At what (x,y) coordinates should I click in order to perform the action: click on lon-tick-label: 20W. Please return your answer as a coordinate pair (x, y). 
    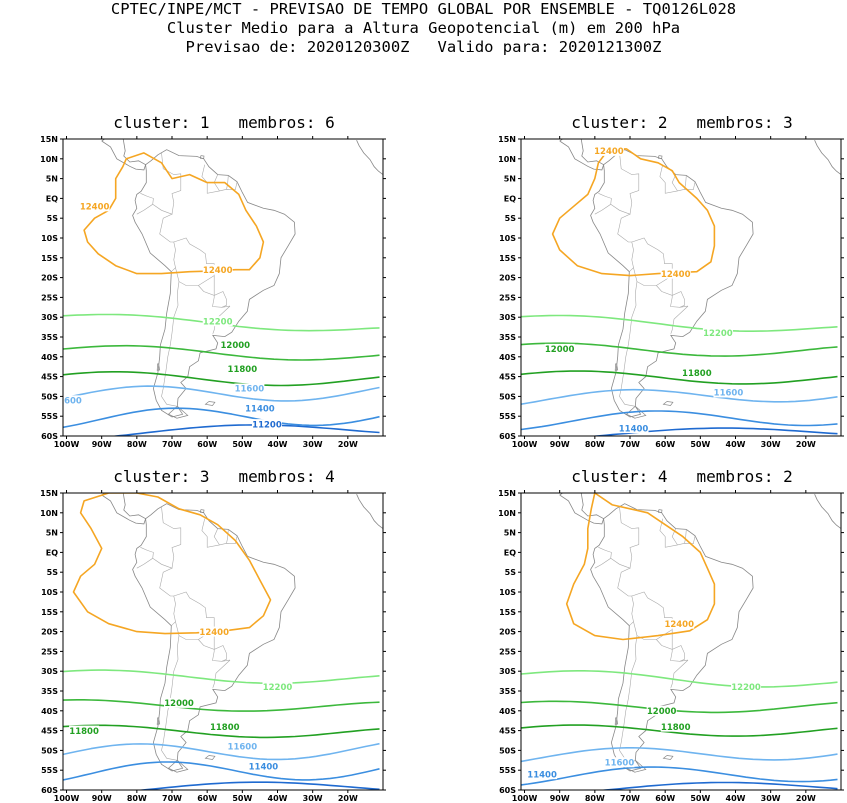
    Looking at the image, I should click on (348, 798).